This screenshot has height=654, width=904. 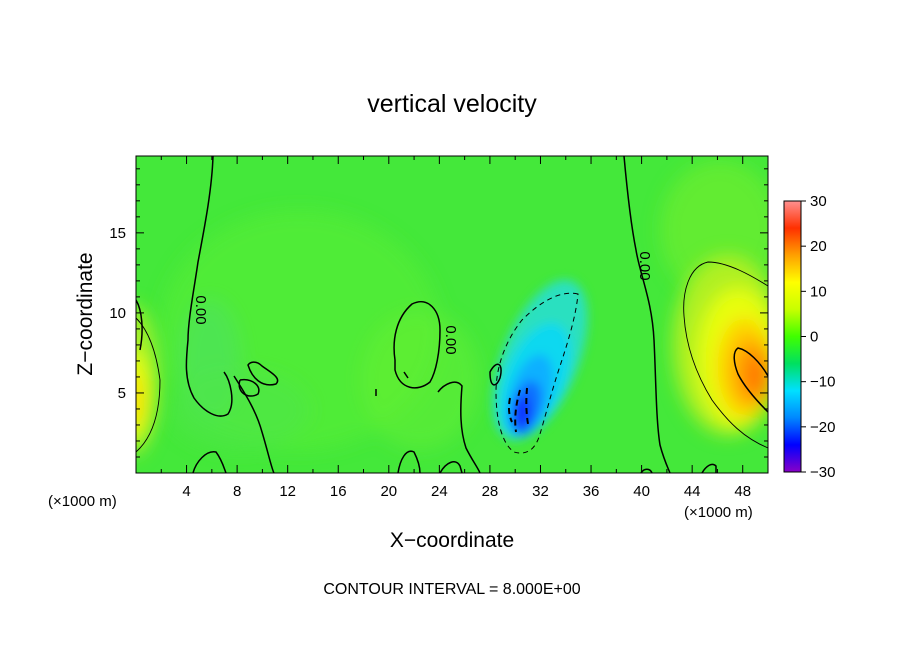 I want to click on x-tick-label: 44, so click(x=692, y=491).